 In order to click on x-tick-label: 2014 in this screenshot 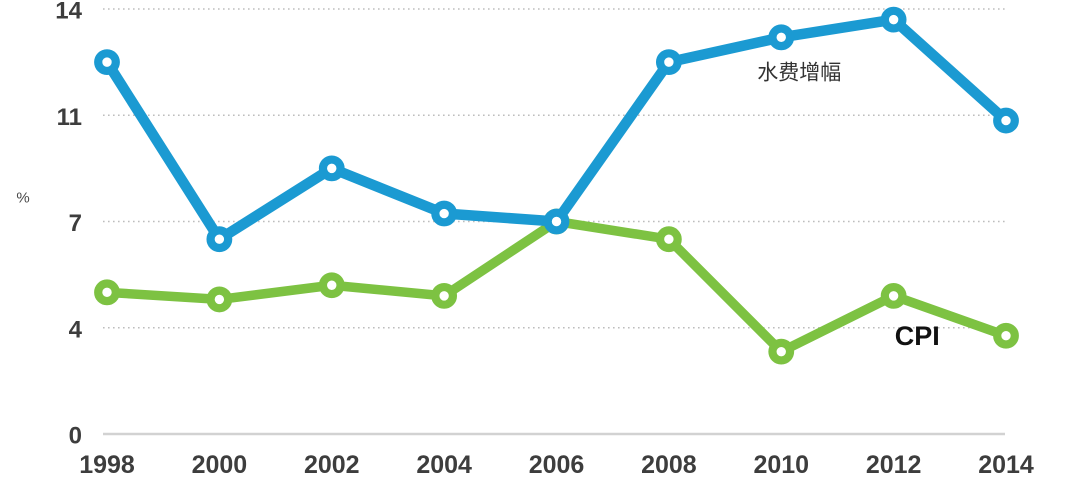, I will do `click(1006, 465)`.